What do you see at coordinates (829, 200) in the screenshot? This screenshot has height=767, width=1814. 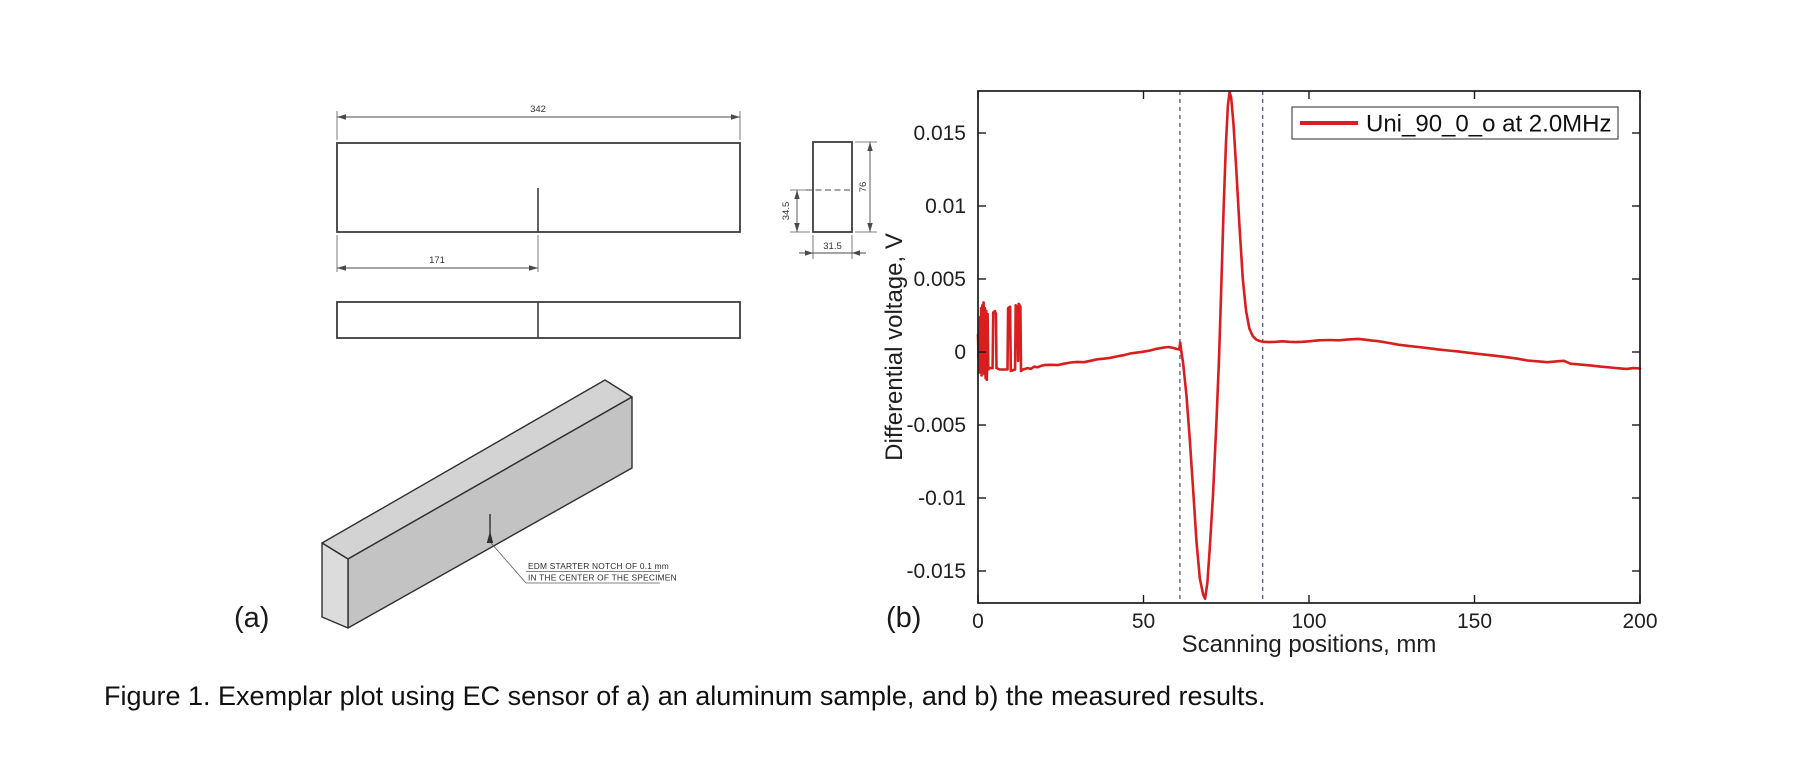 I see `side-view: 34.5 76 31.5` at bounding box center [829, 200].